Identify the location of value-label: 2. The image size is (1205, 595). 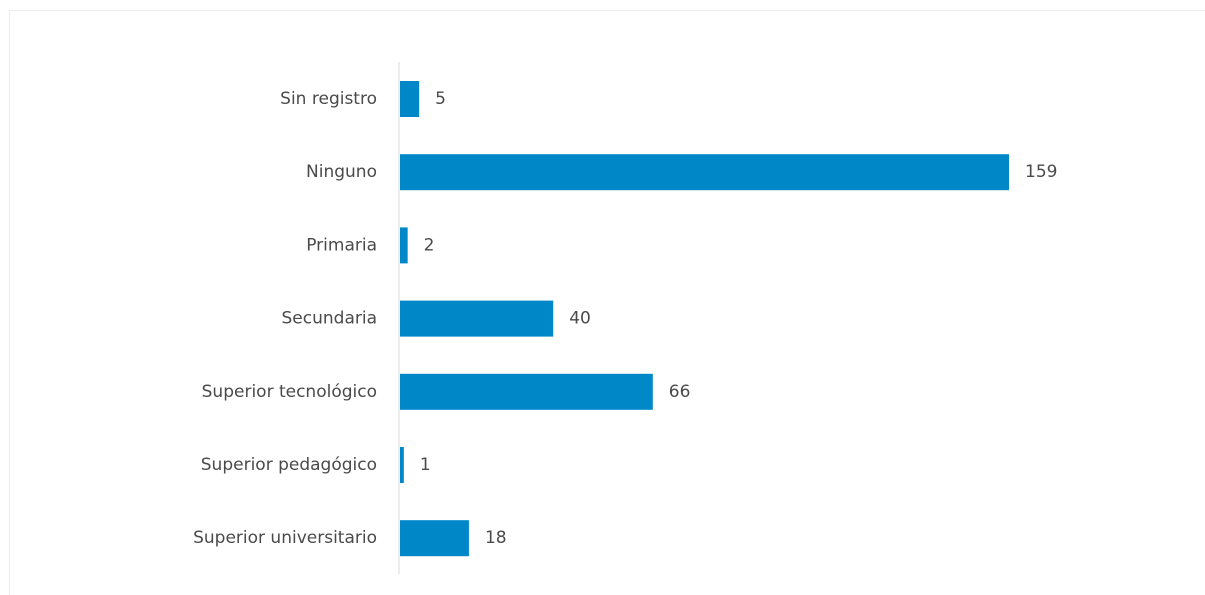
(429, 245).